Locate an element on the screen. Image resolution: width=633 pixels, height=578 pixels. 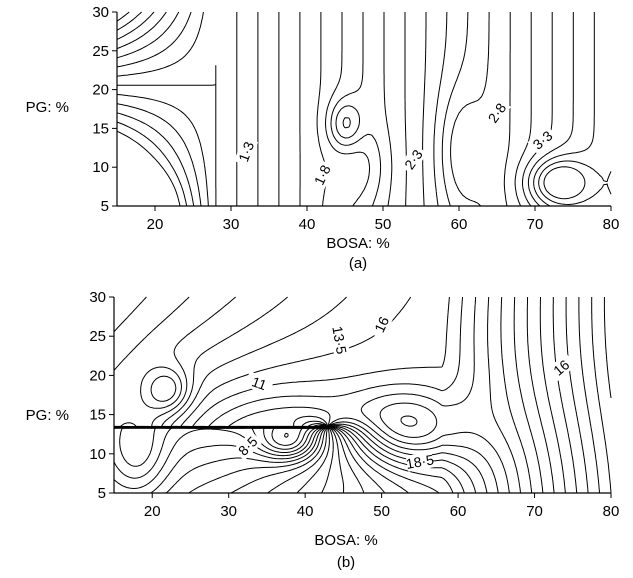
panel-b-y-axis-label: PG: % is located at coordinates (47, 415).